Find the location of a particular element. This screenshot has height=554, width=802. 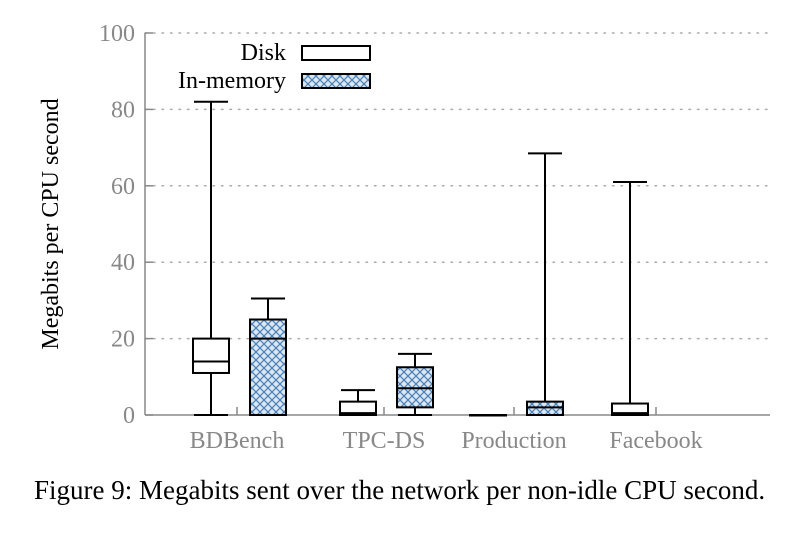

y-tick-label: 80 is located at coordinates (123, 110).